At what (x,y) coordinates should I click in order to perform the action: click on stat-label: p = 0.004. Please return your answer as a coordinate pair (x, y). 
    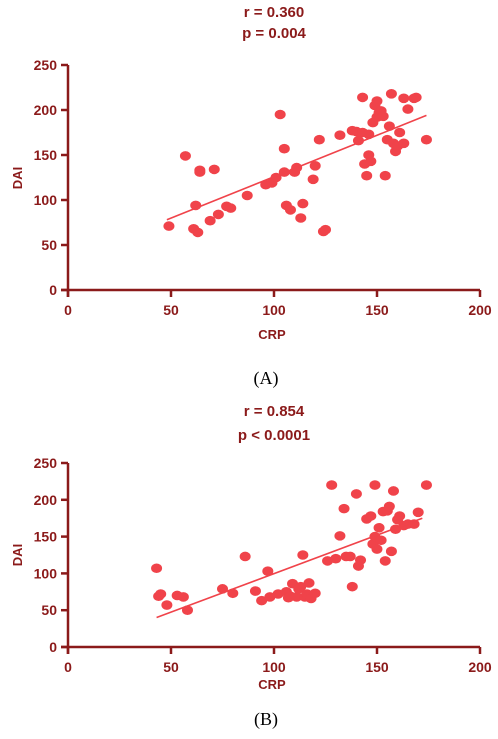
    Looking at the image, I should click on (274, 33).